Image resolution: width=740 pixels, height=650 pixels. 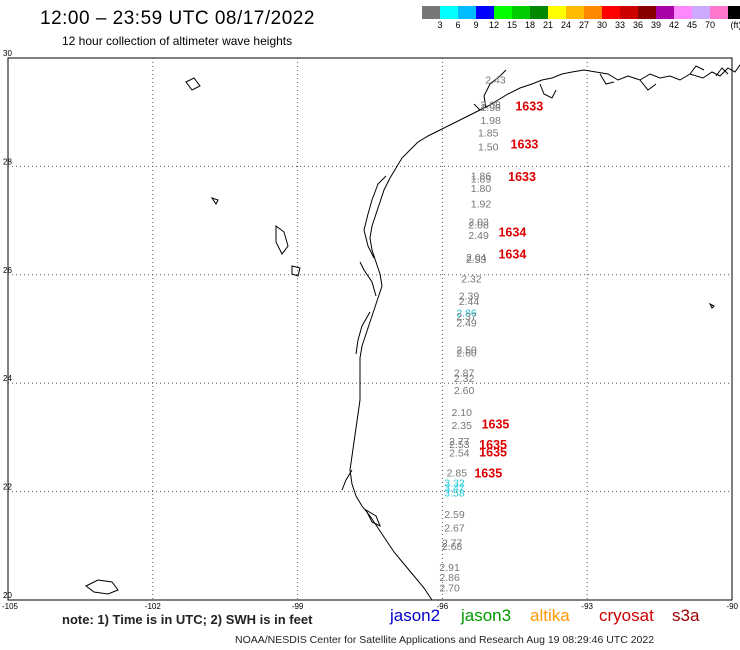 I want to click on lon-tick-label: -96, so click(x=443, y=606).